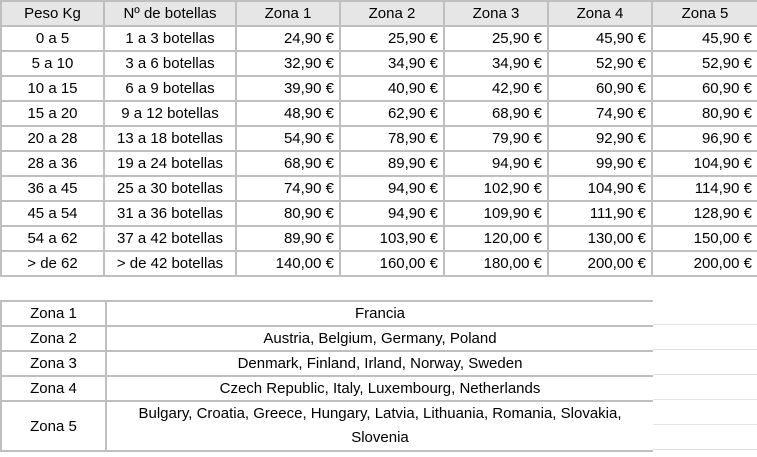 The width and height of the screenshot is (757, 457). I want to click on zone-countries-cell: Denmark, Finland, Irland, Norway, Sweden, so click(380, 363).